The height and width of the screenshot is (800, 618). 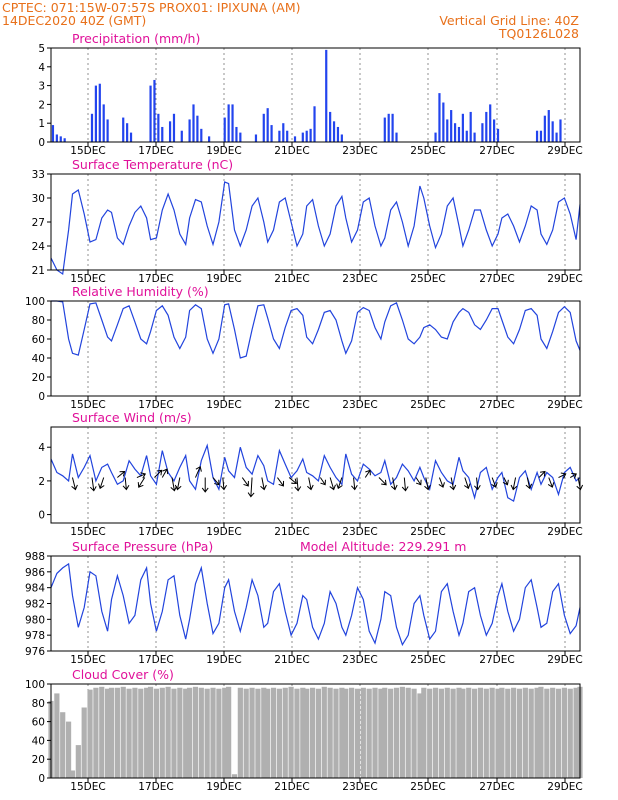 I want to click on series-line-rh, so click(x=316, y=329).